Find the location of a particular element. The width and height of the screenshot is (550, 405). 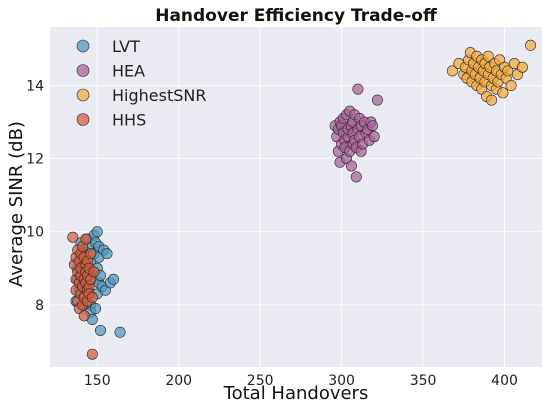

legend-item-hhs: HHS is located at coordinates (111, 120).